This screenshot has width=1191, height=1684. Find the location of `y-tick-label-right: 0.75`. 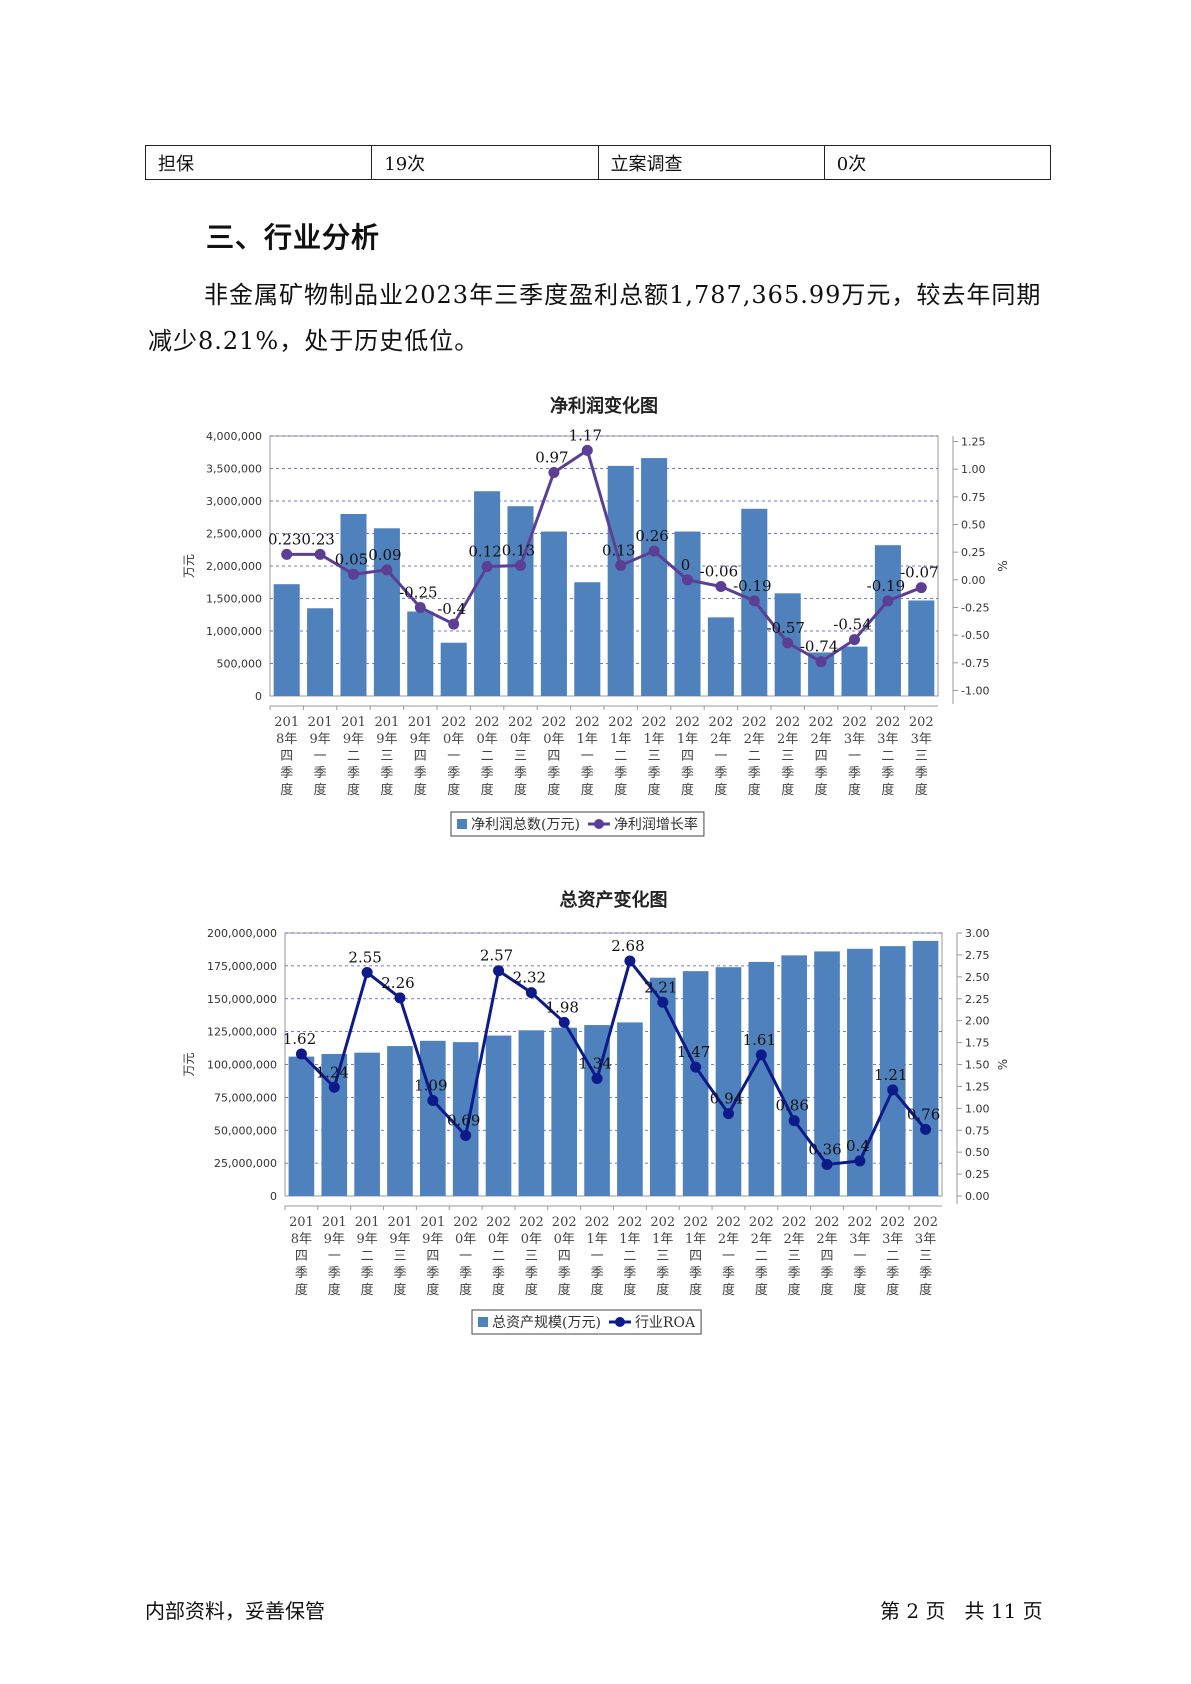

y-tick-label-right: 0.75 is located at coordinates (977, 1130).